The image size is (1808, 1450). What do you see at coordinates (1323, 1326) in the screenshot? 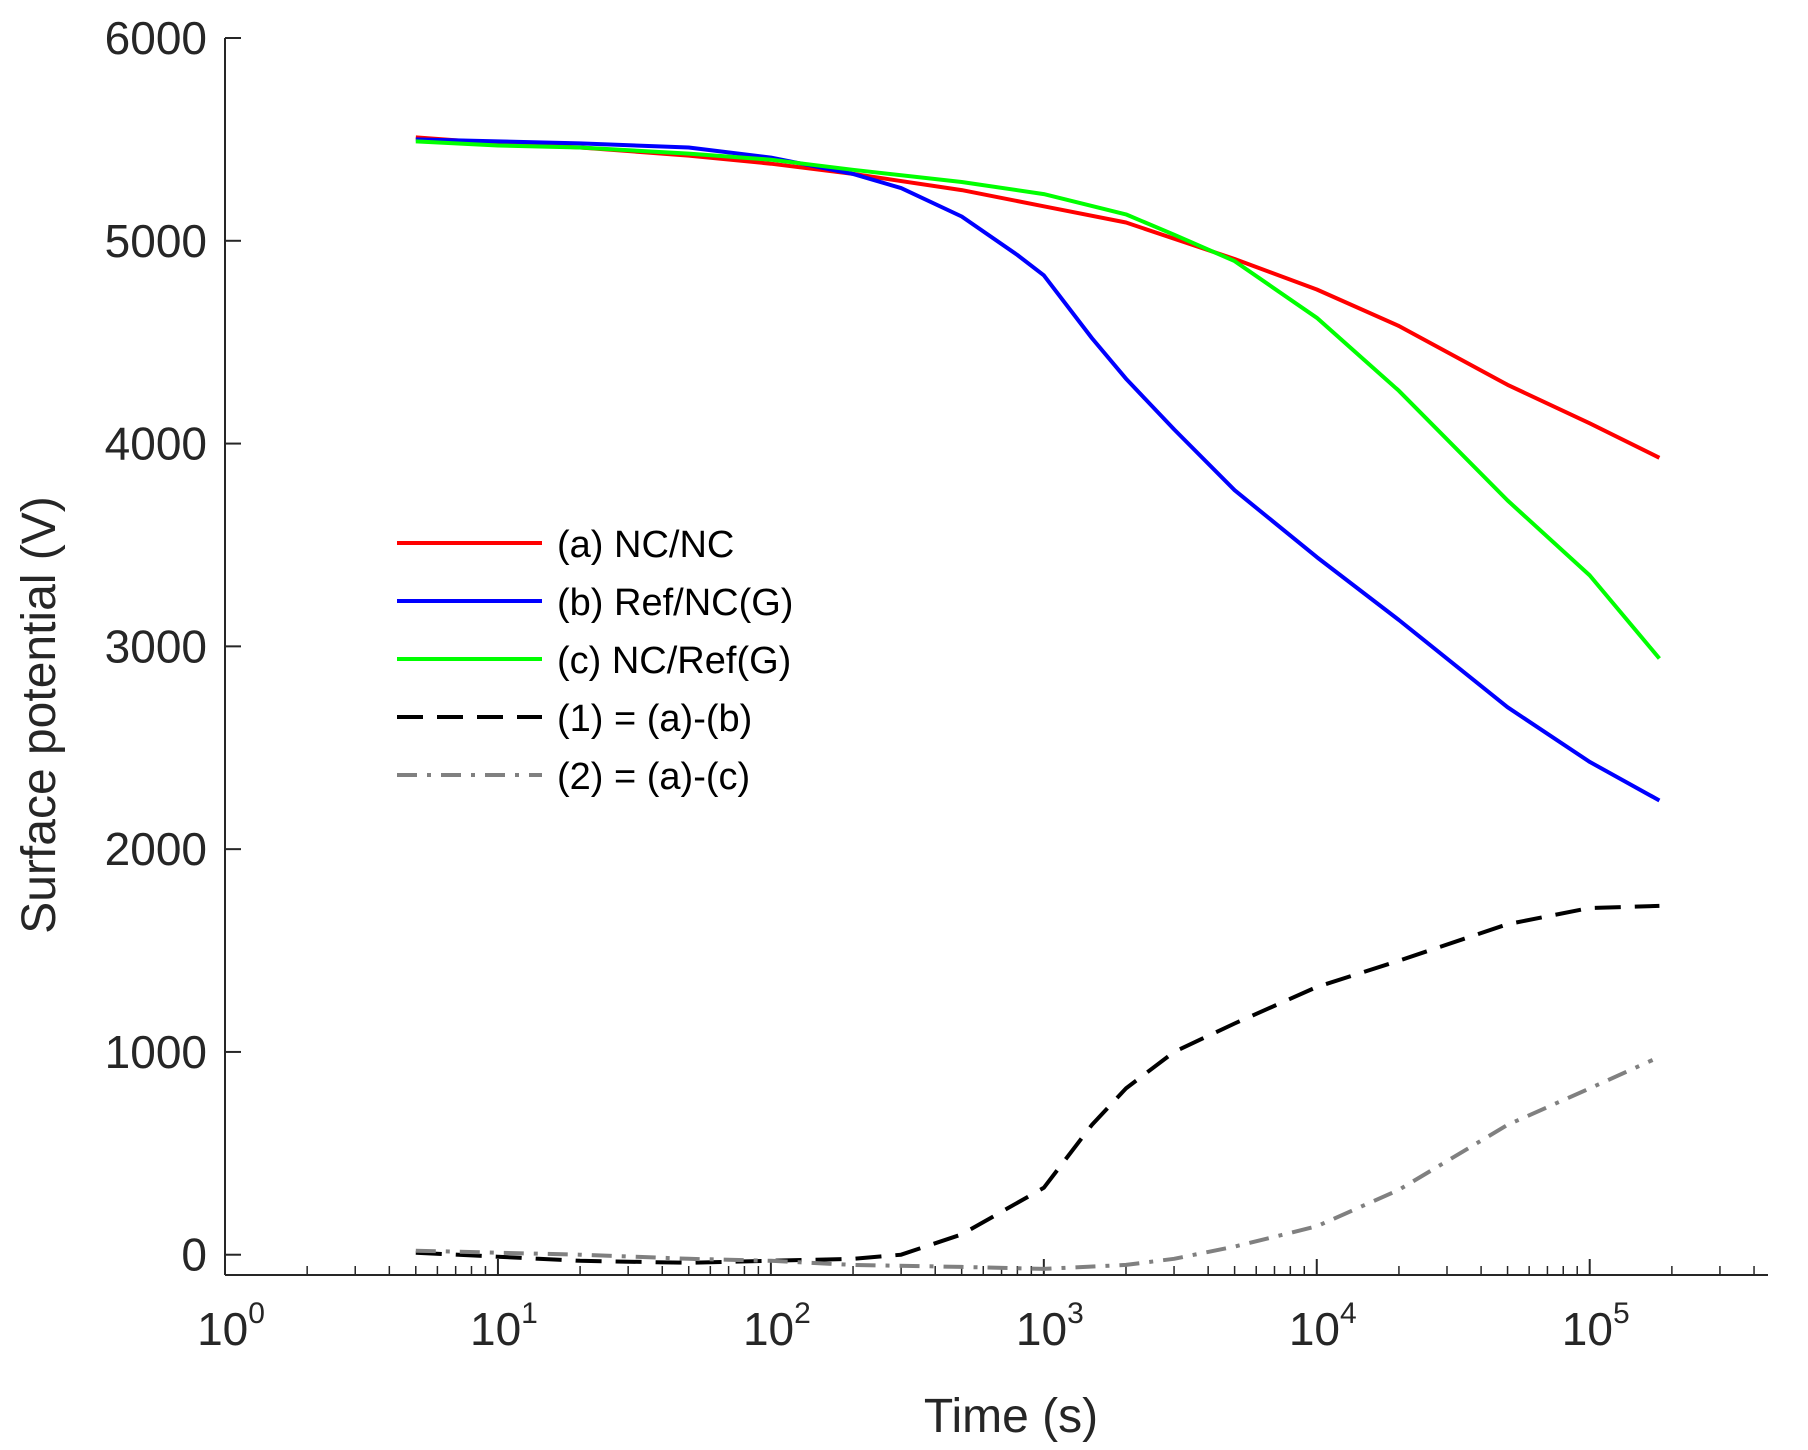
I see `x-tick-label: 10⁴` at bounding box center [1323, 1326].